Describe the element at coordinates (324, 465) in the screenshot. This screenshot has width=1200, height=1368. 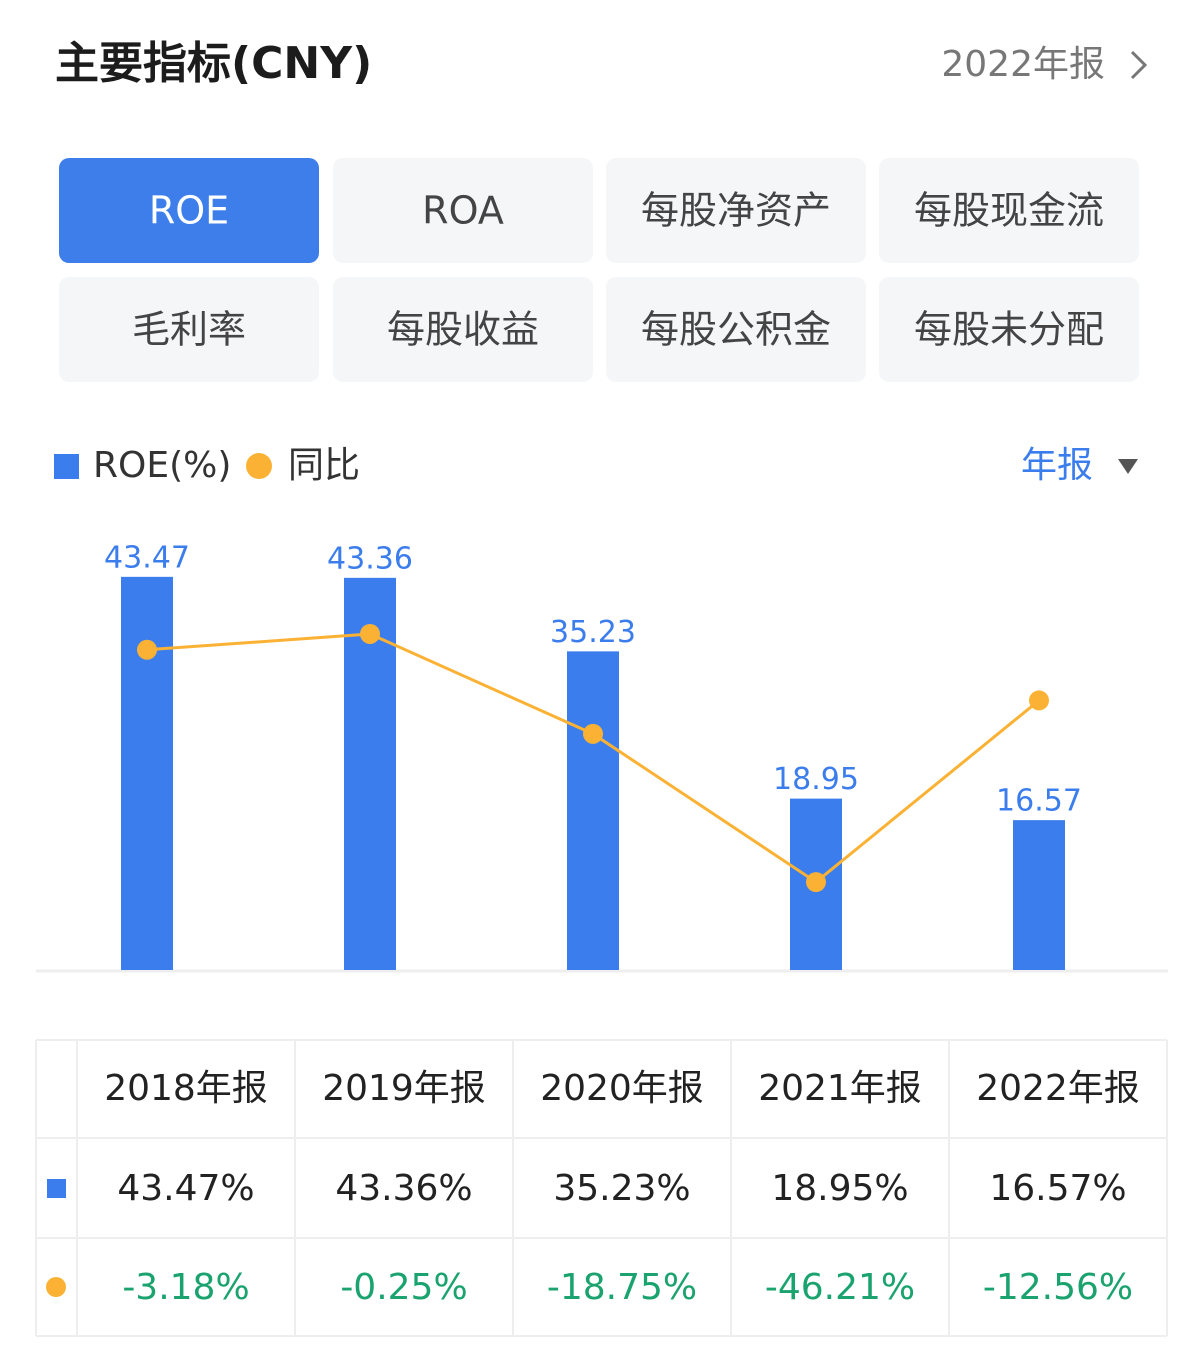
I see `legend-label: 同比` at that location.